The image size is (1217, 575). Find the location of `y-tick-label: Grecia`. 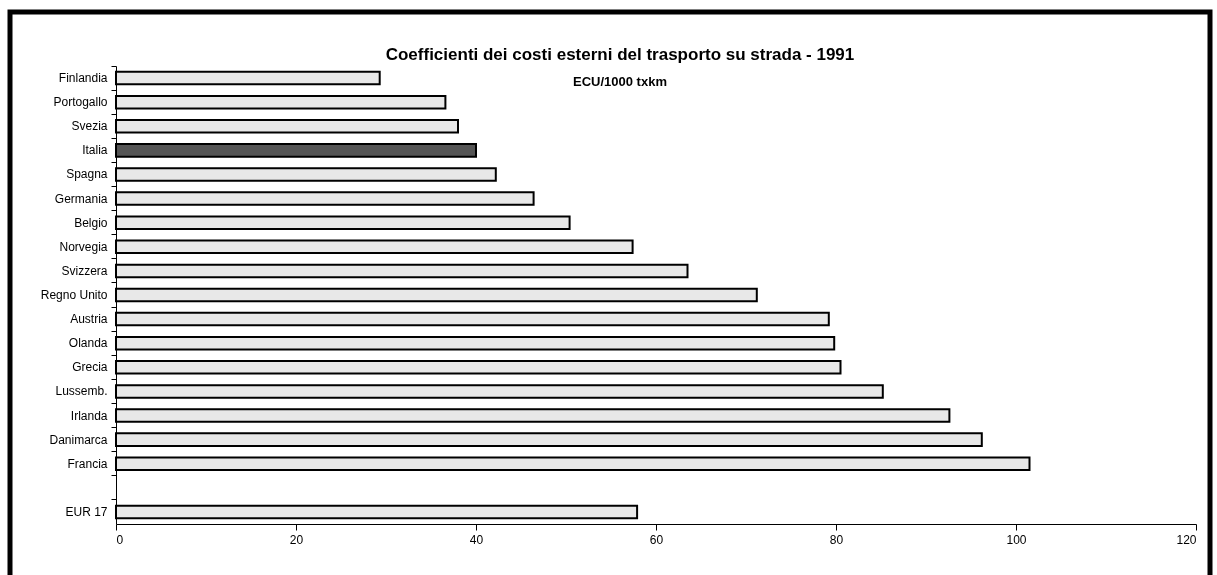

y-tick-label: Grecia is located at coordinates (90, 367).